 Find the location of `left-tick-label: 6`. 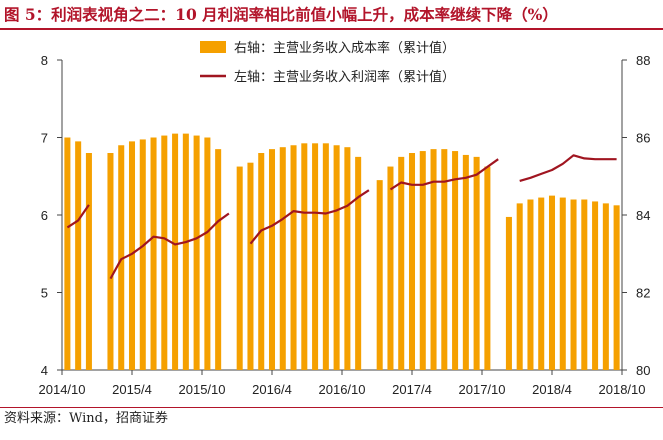

left-tick-label: 6 is located at coordinates (44, 215).